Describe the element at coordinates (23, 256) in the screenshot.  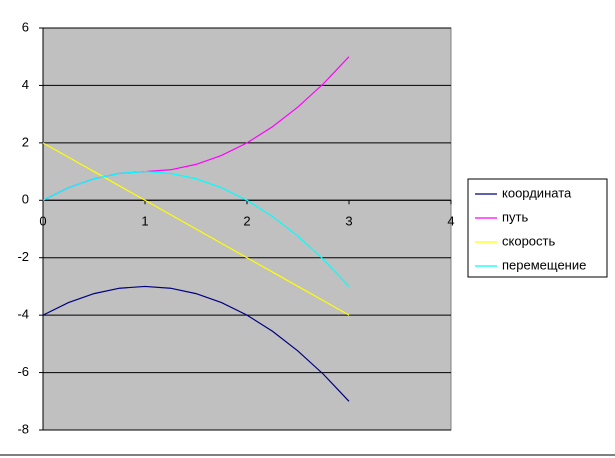
I see `y-tick-label: -2` at that location.